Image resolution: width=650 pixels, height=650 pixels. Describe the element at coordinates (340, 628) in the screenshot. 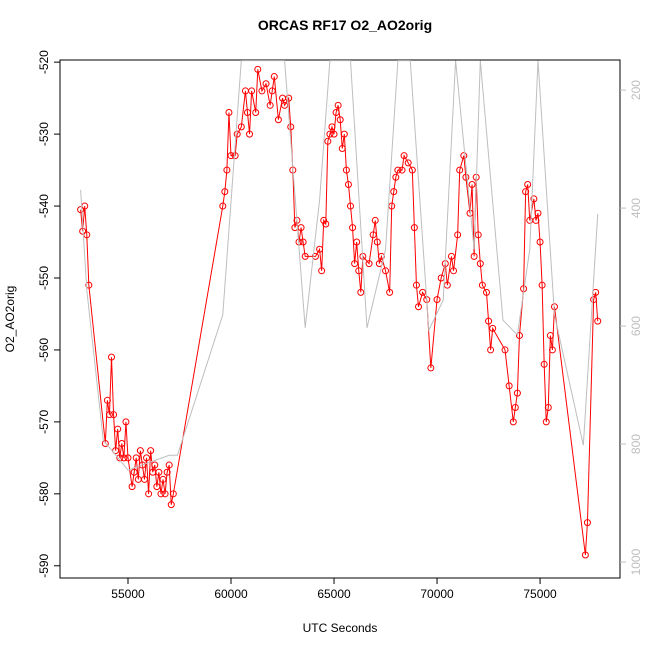

I see `x-axis-label: UTC Seconds` at that location.